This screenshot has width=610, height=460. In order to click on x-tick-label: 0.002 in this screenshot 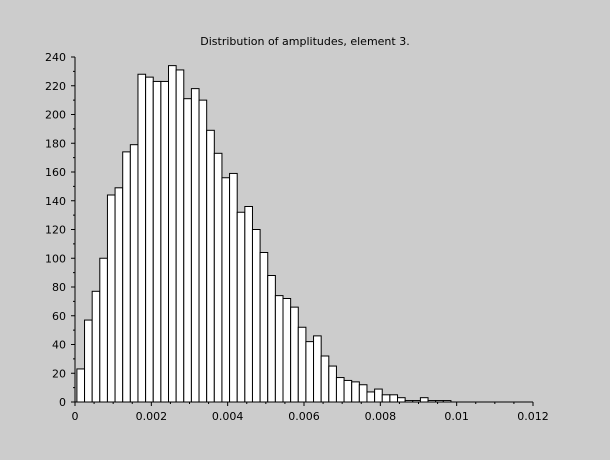, I will do `click(152, 416)`.